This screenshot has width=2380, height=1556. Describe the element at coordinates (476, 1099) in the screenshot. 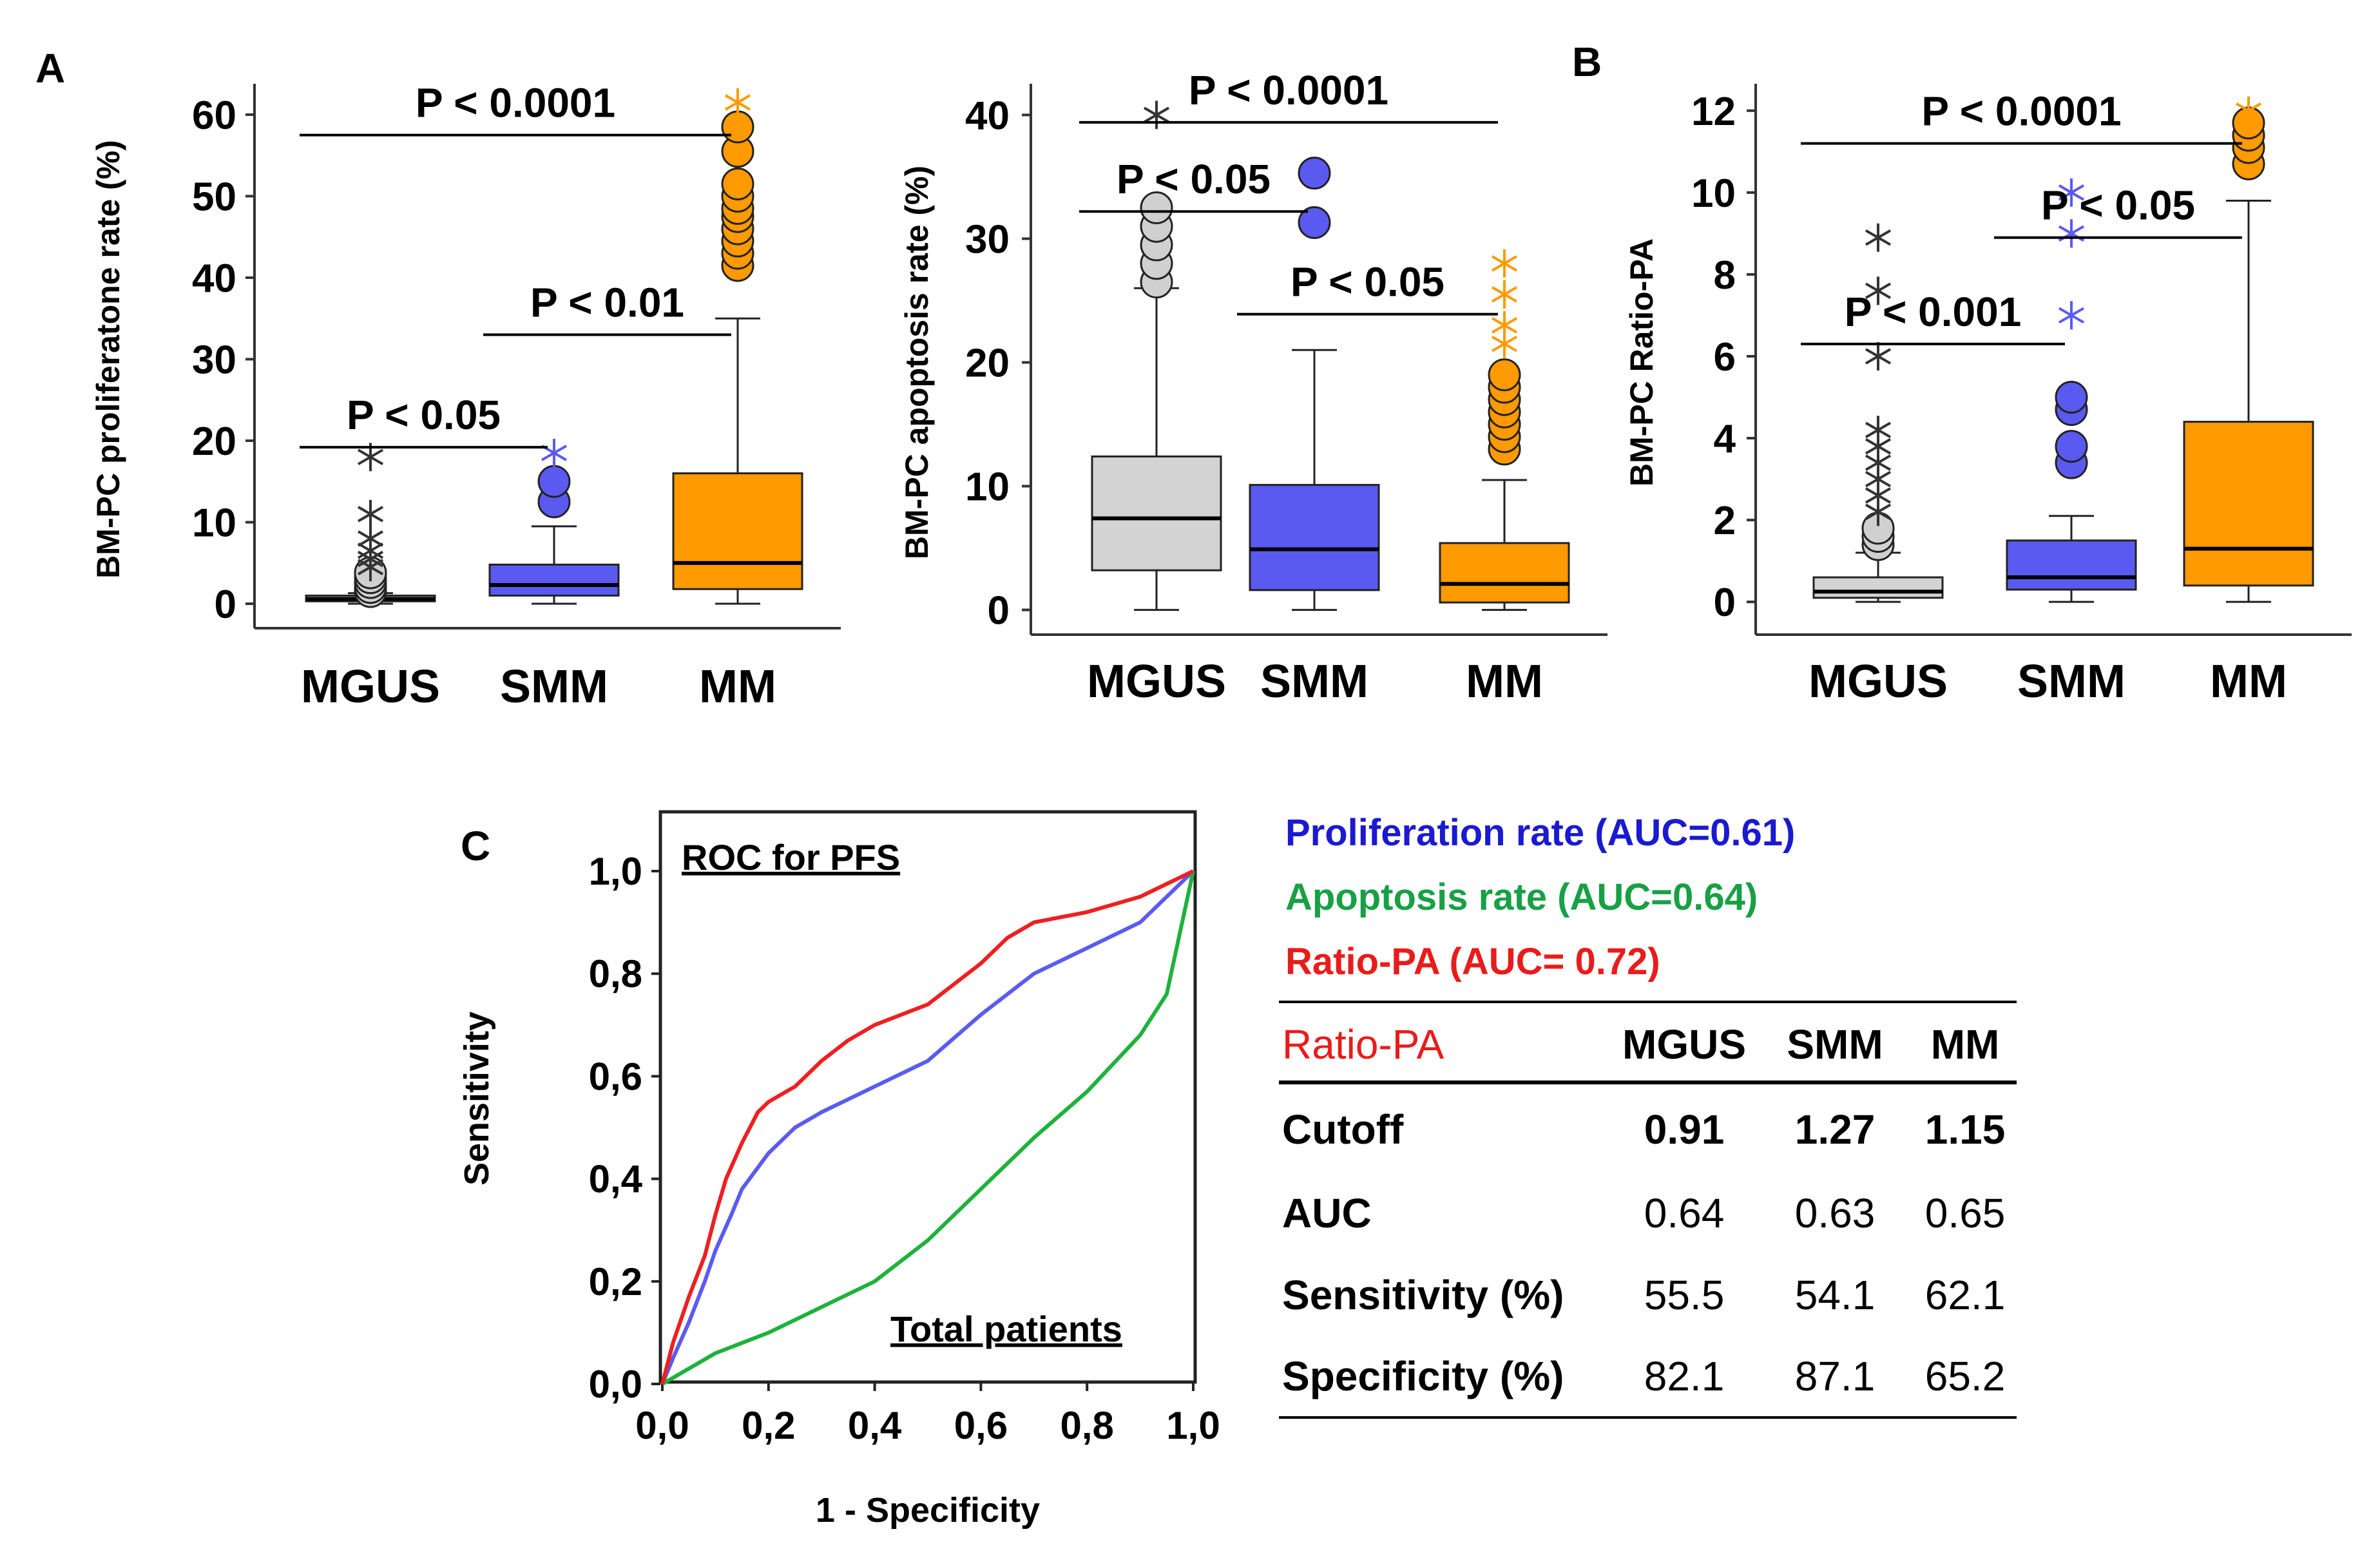

I see `roc-y-label: Sensitivity` at that location.